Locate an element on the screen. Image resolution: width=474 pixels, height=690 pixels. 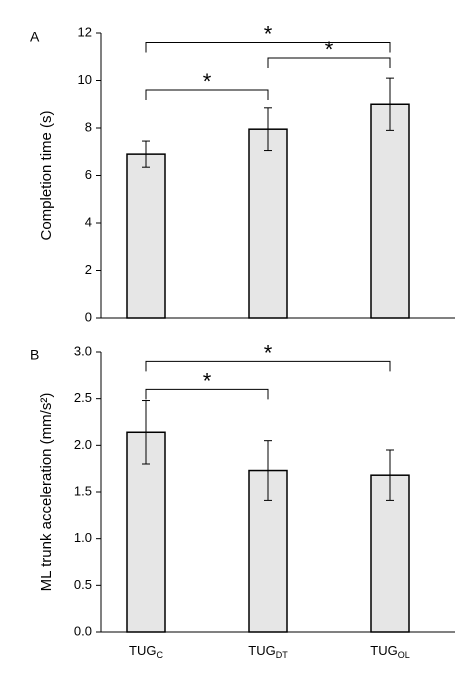
y-tick-label: 3.0 is located at coordinates (83, 350).